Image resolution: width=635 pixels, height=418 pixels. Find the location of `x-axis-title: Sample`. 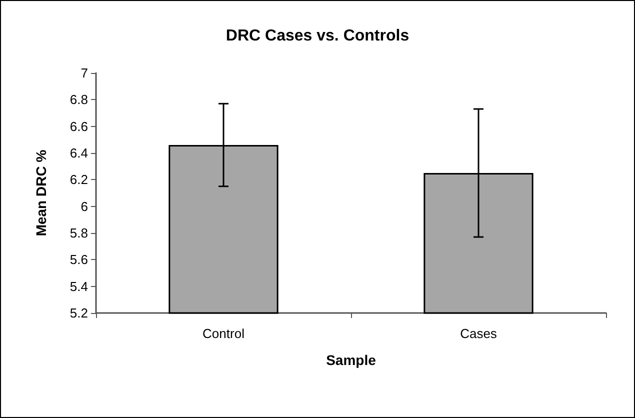

x-axis-title: Sample is located at coordinates (351, 360).